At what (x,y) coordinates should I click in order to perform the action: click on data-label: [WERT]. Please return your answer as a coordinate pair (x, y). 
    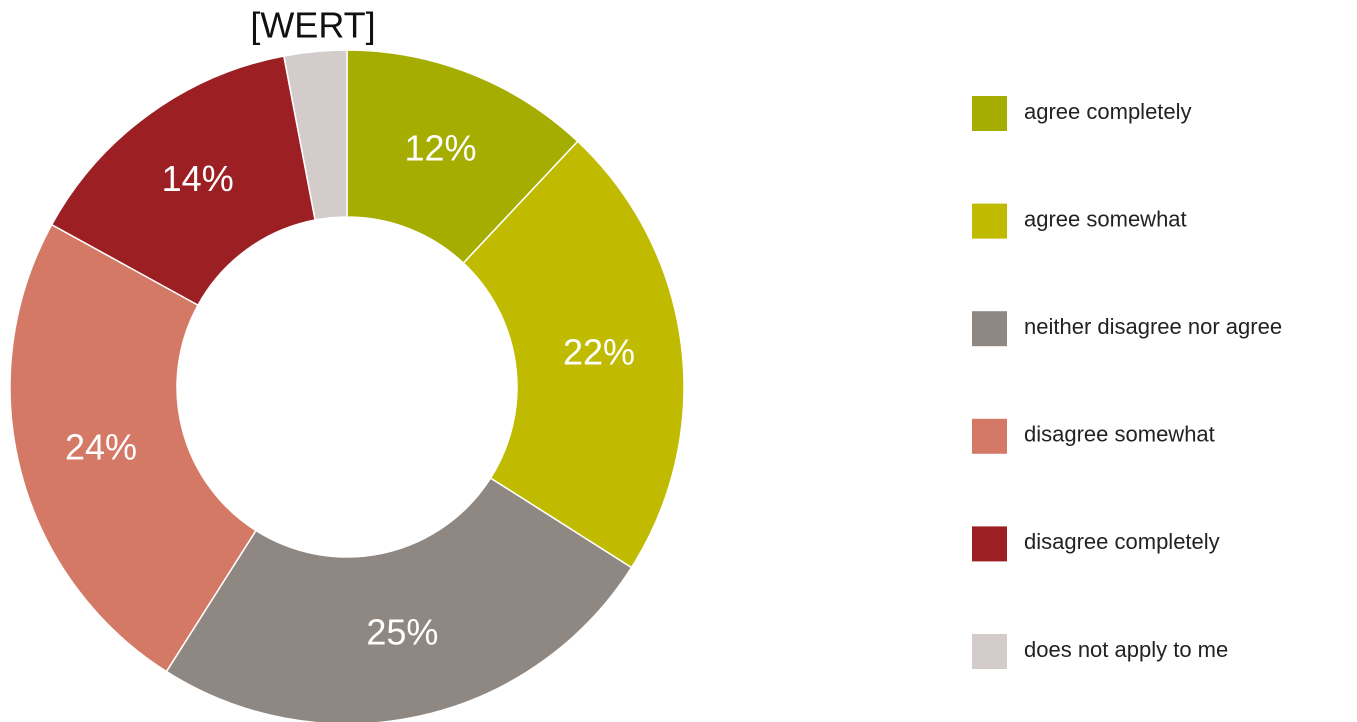
    Looking at the image, I should click on (312, 25).